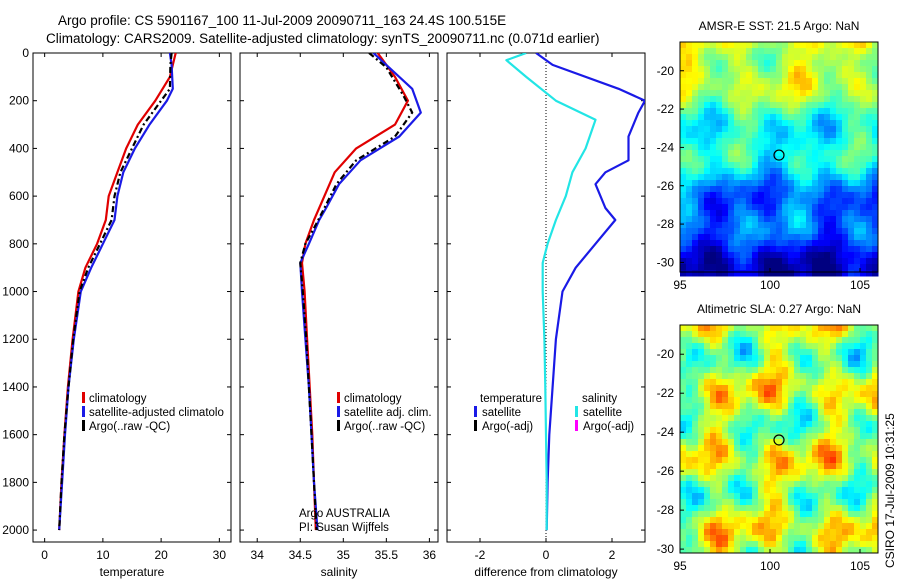 The height and width of the screenshot is (580, 900). What do you see at coordinates (666, 549) in the screenshot?
I see `map-y-tick-label: -30` at bounding box center [666, 549].